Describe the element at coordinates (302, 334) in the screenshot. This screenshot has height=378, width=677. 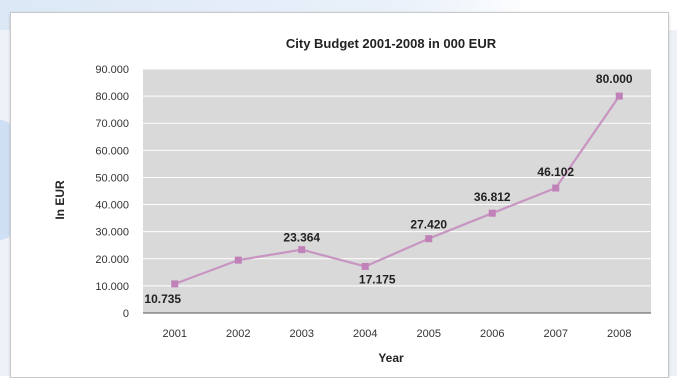
I see `x-tick-label: 2003` at that location.